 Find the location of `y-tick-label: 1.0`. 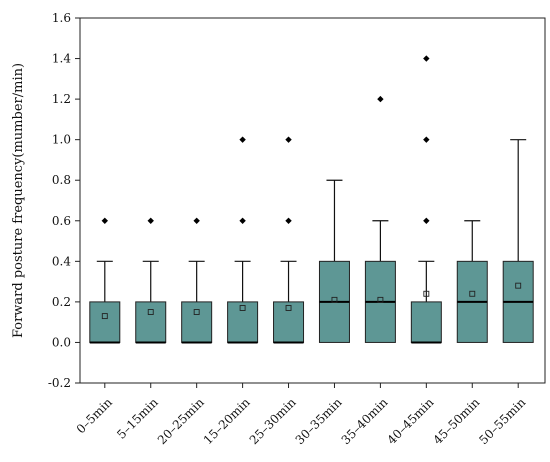

y-tick-label: 1.0 is located at coordinates (61, 140).